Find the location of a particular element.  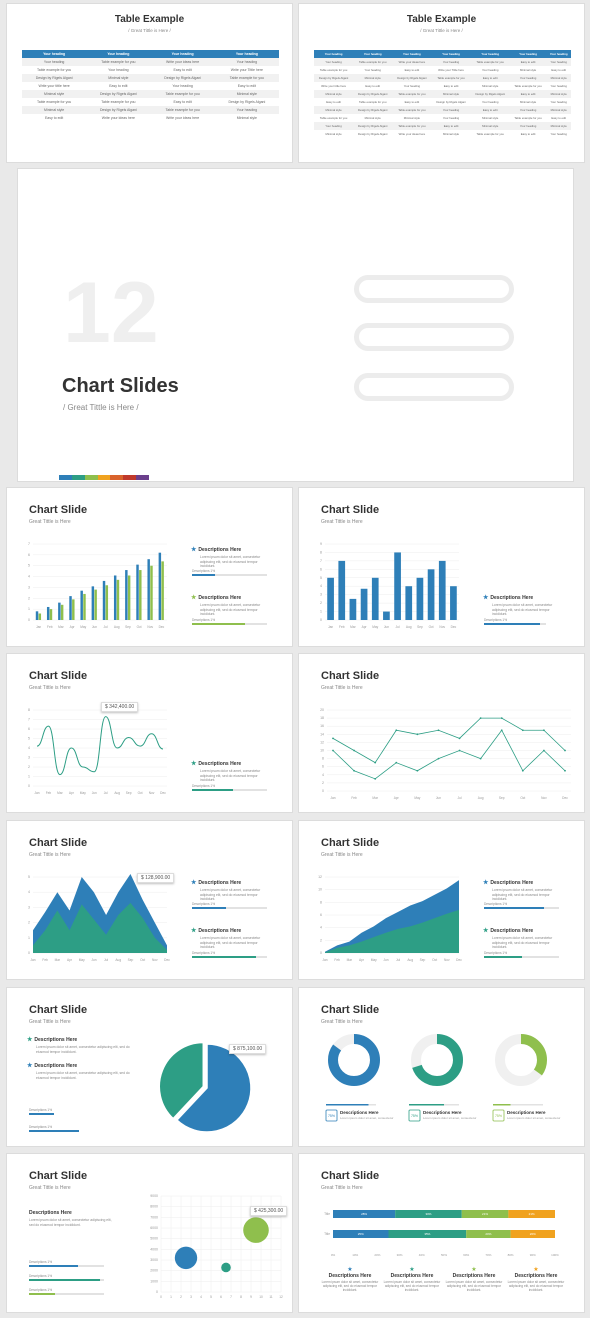

x-tick-label: 10% is located at coordinates (355, 1255).